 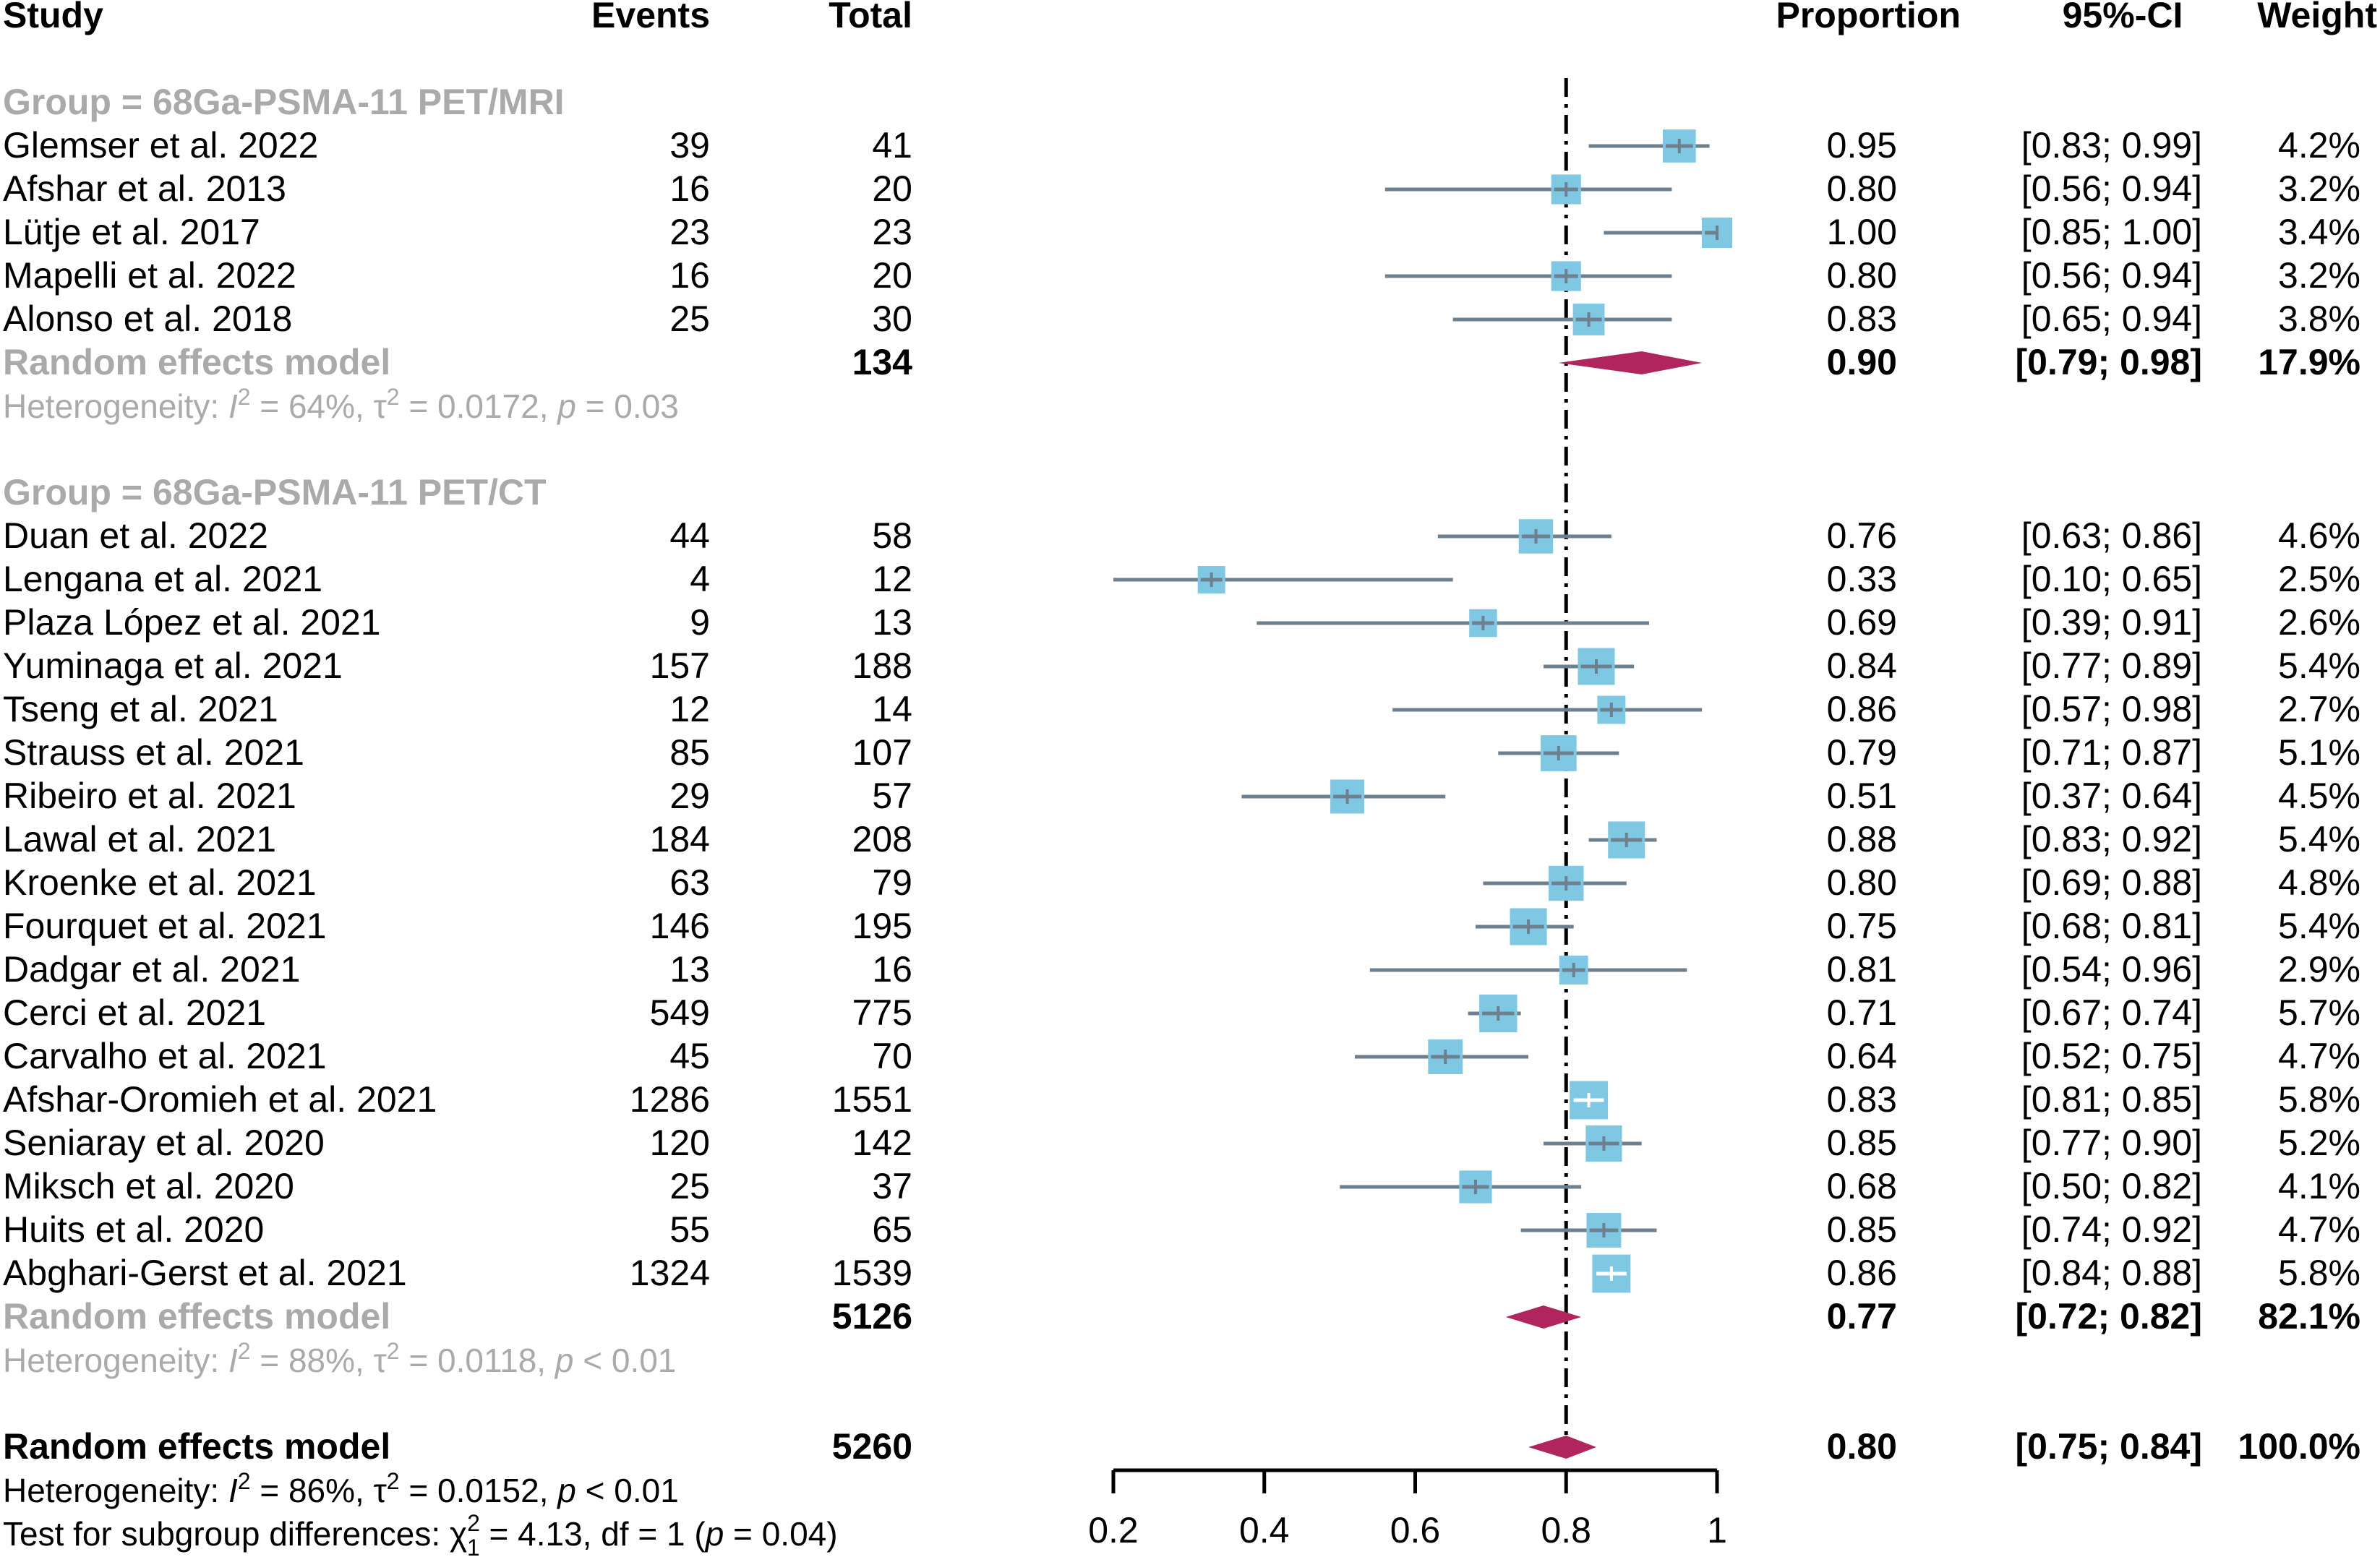 What do you see at coordinates (144, 188) in the screenshot?
I see `study-name: Afshar et al. 2013` at bounding box center [144, 188].